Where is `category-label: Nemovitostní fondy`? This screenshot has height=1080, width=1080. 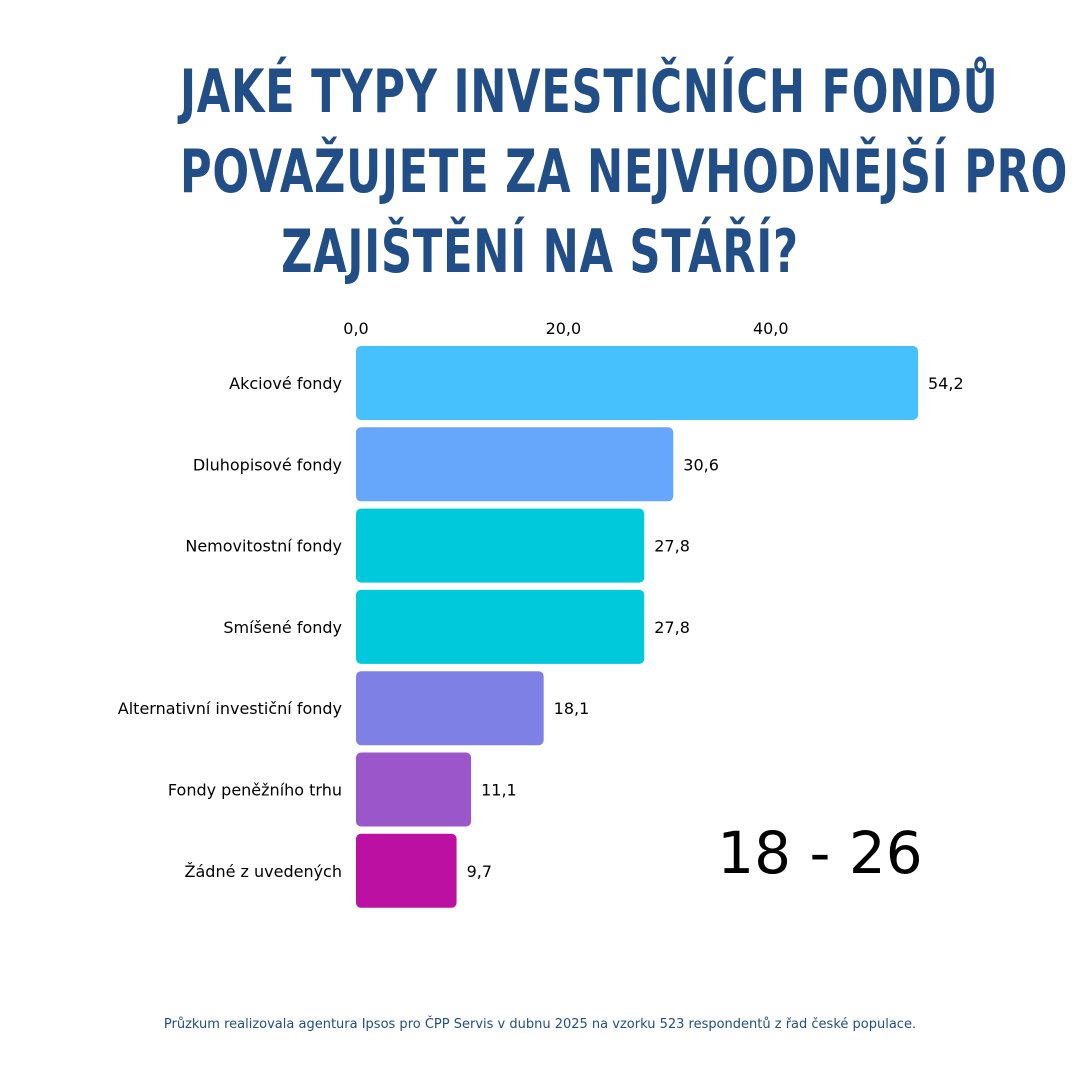
category-label: Nemovitostní fondy is located at coordinates (263, 546).